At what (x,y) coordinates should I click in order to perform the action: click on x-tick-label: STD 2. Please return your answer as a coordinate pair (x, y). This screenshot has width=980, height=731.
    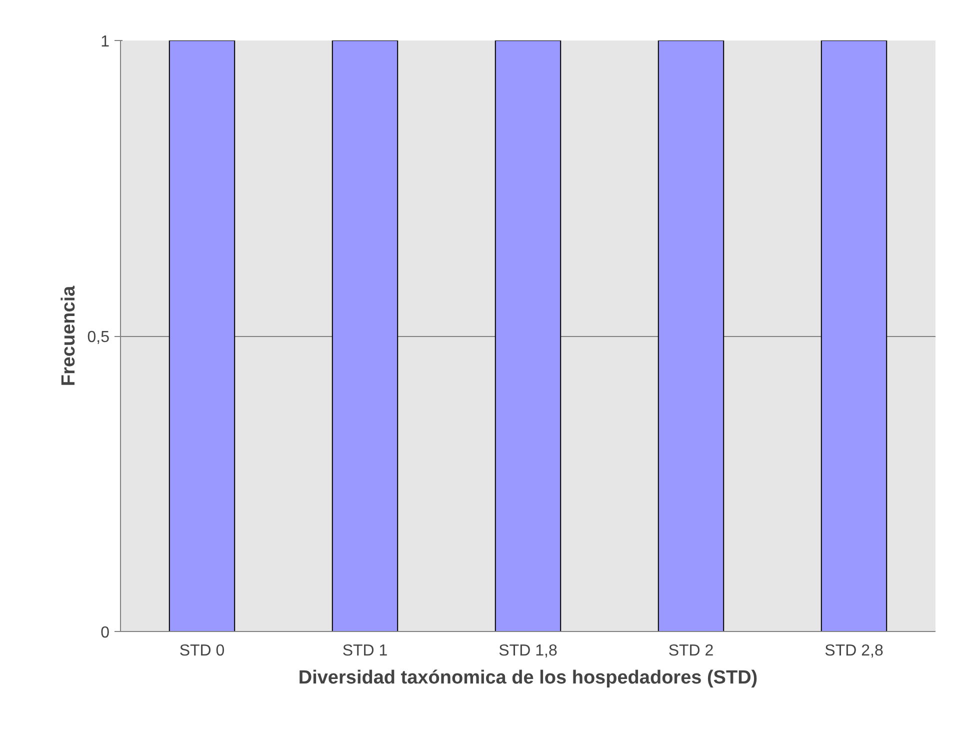
    Looking at the image, I should click on (691, 651).